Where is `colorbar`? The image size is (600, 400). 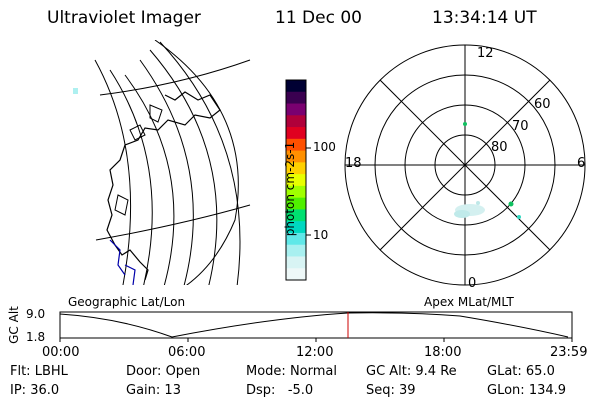
colorbar is located at coordinates (296, 180).